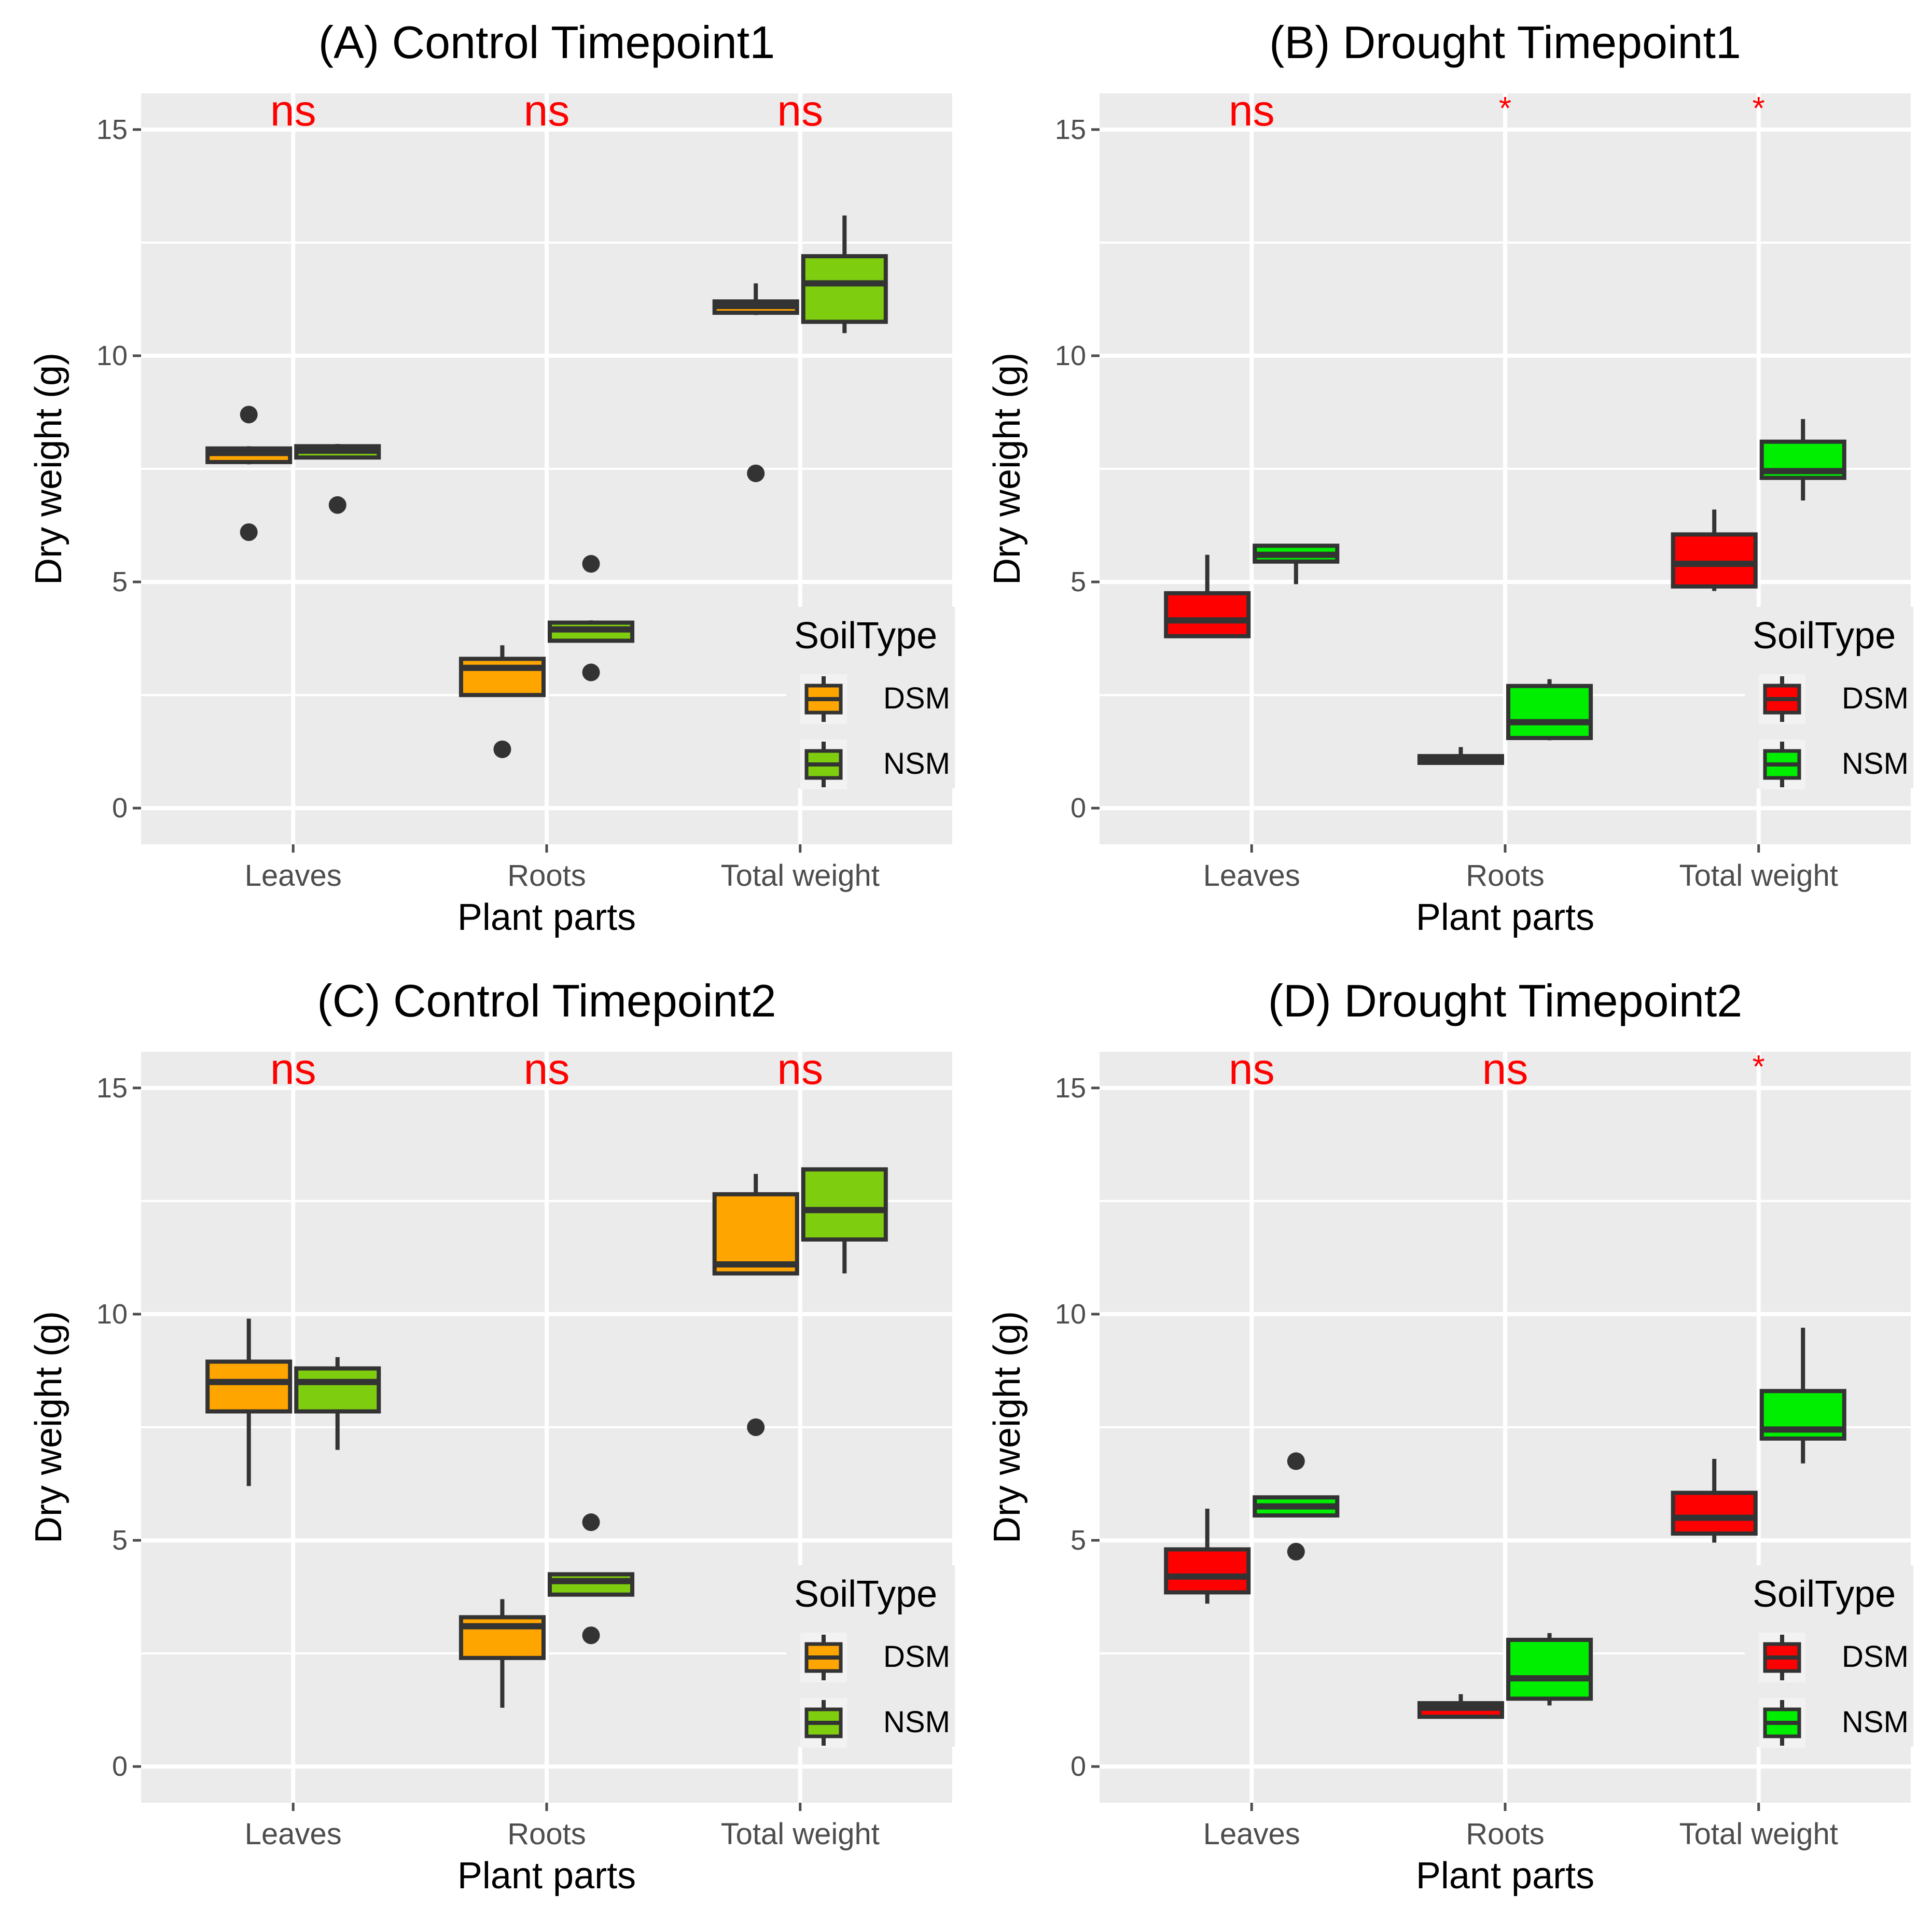 The image size is (1932, 1908). What do you see at coordinates (1505, 42) in the screenshot?
I see `panel-title: (B) Drought Timepoint1` at bounding box center [1505, 42].